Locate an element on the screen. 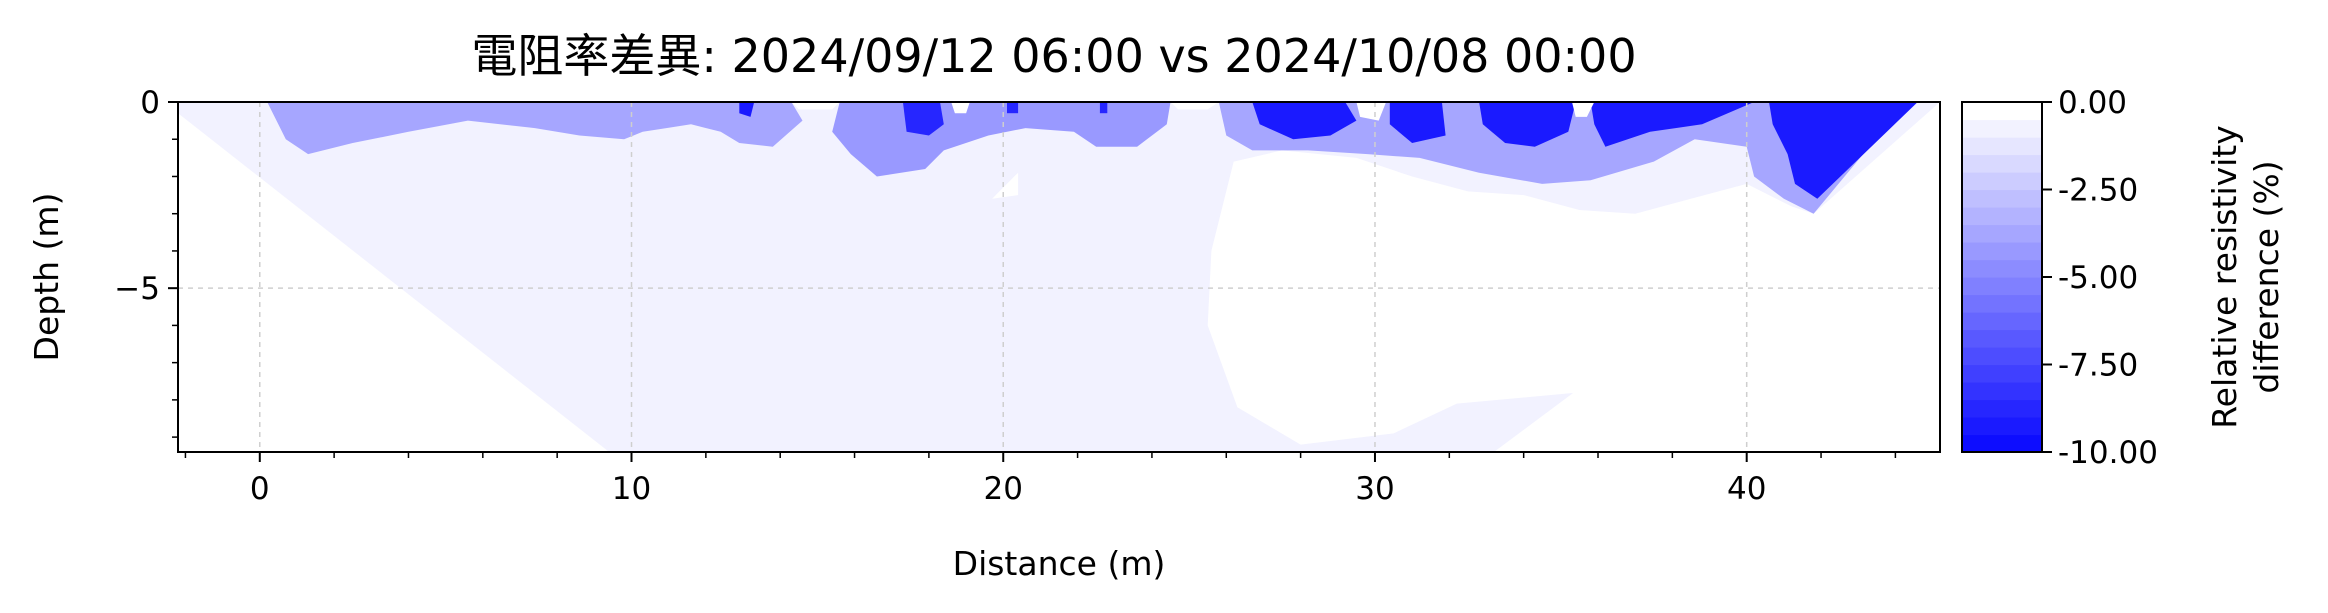 Image resolution: width=2328 pixels, height=613 pixels. colorbar-tick-label: -10.00 is located at coordinates (2108, 453).